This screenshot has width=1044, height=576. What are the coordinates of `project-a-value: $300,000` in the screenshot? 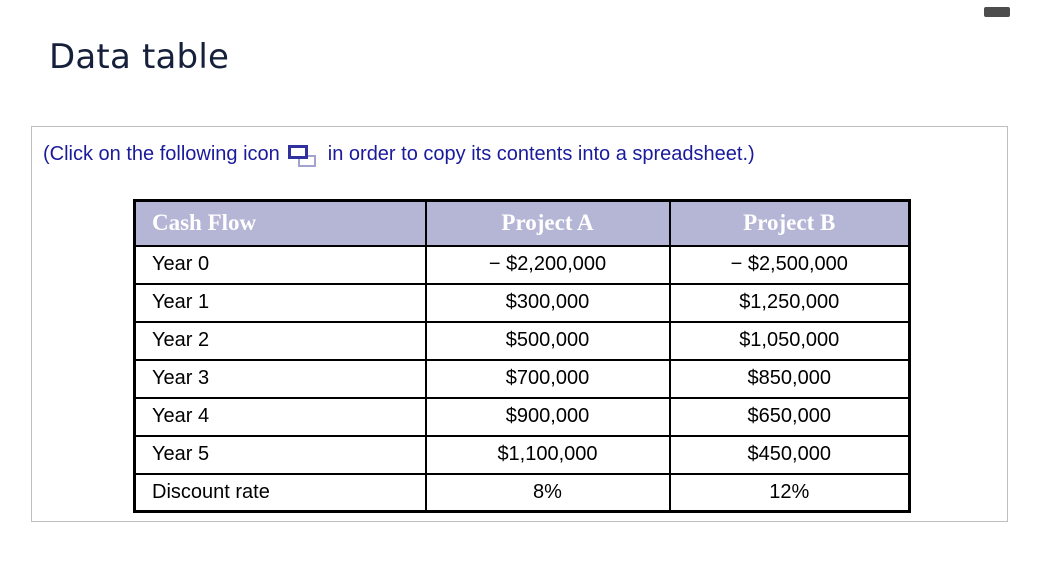 It's located at (547, 302).